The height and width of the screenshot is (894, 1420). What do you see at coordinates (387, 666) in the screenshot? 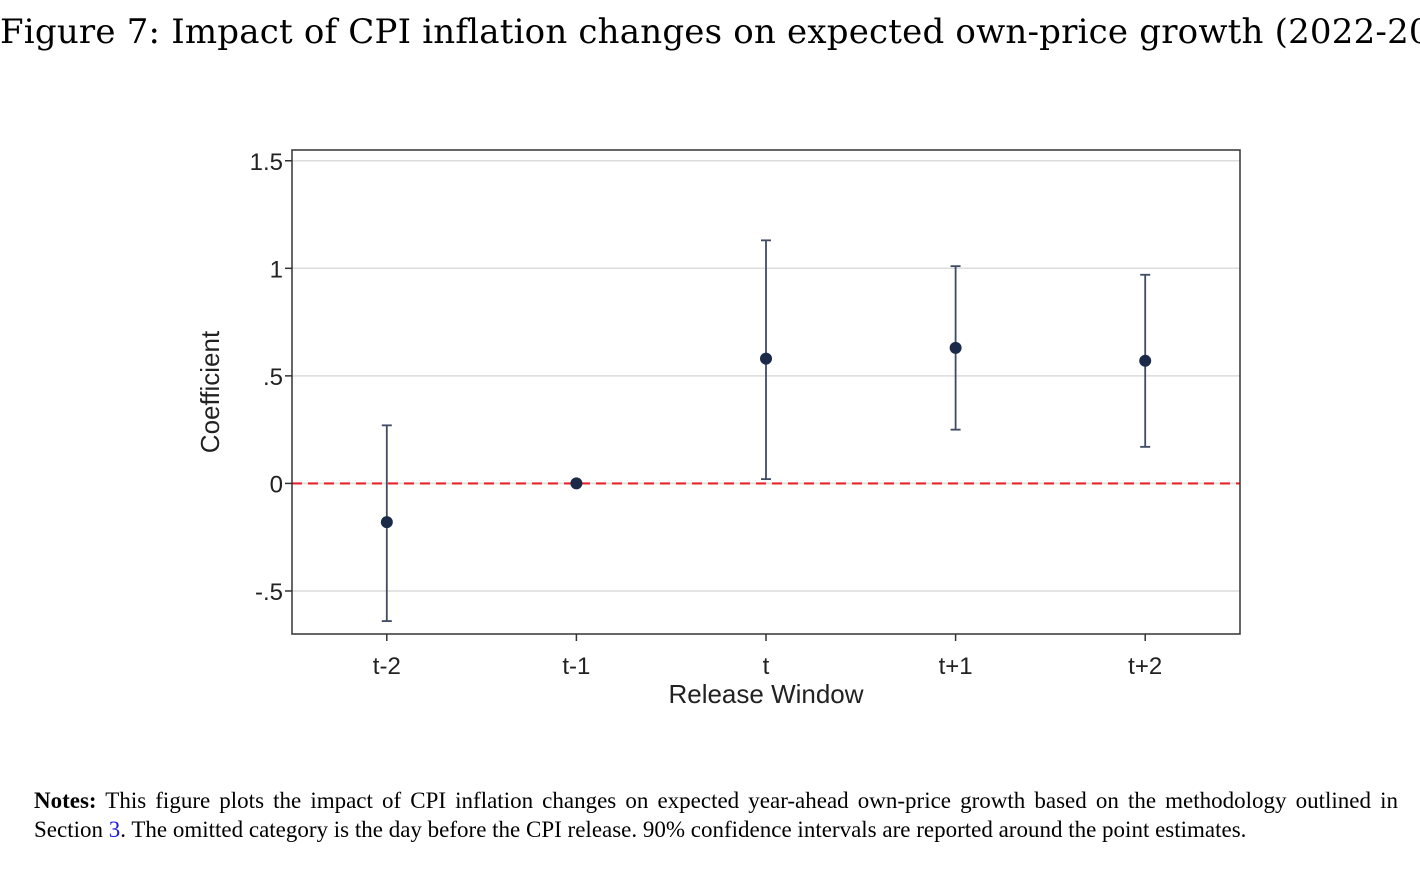
I see `x-tick-label: t-2` at bounding box center [387, 666].